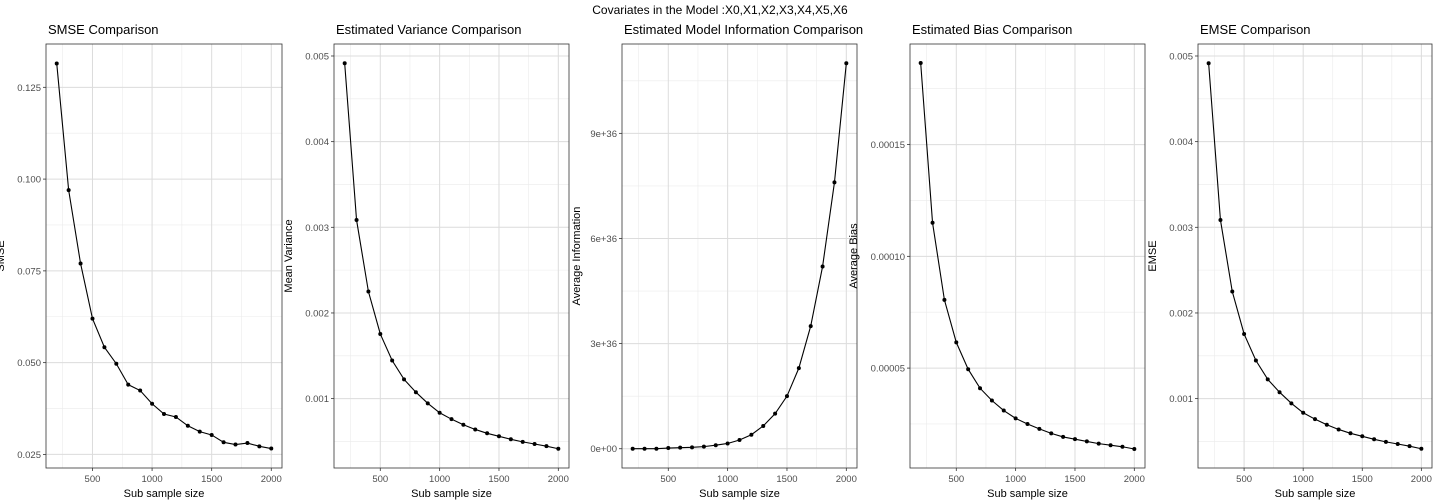 Image resolution: width=1440 pixels, height=504 pixels. What do you see at coordinates (317, 228) in the screenshot?
I see `chart-2-ytick-label: 0.003` at bounding box center [317, 228].